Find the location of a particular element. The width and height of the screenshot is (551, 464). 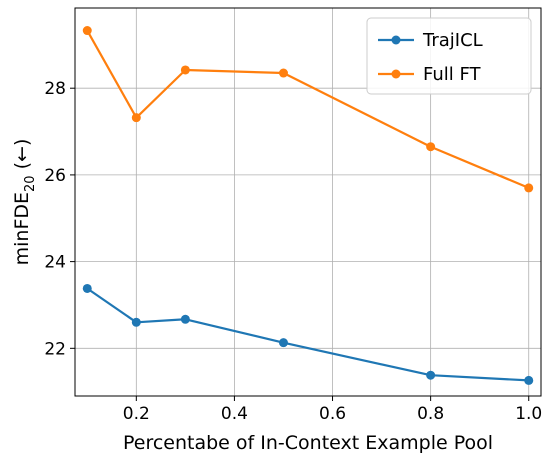

x-axis: 0.2 0.4 0.6 0.8 1.0 is located at coordinates (332, 410).